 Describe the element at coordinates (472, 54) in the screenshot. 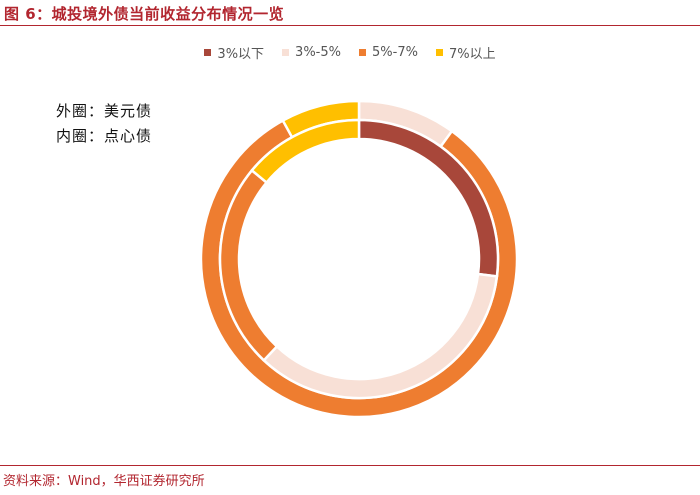

I see `legend-label: 7%以上` at that location.